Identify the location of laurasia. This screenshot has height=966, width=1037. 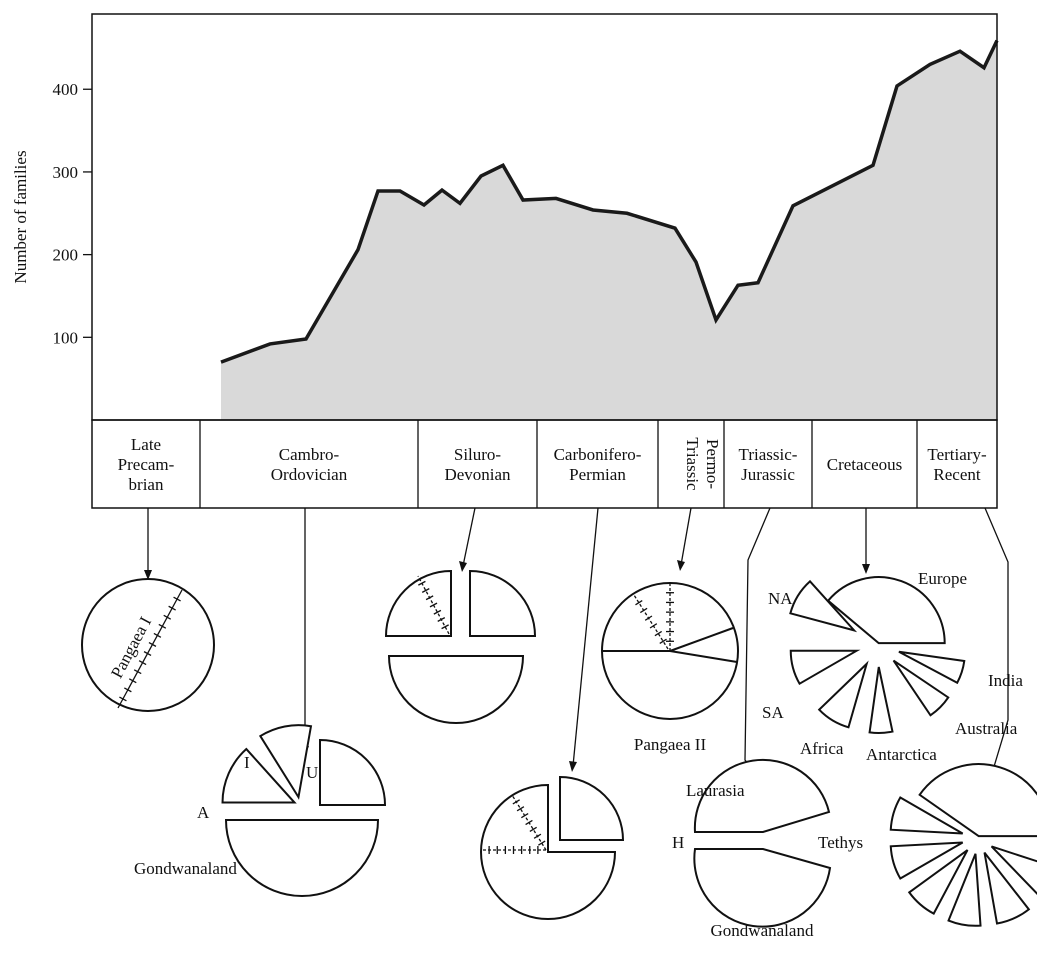
(762, 795).